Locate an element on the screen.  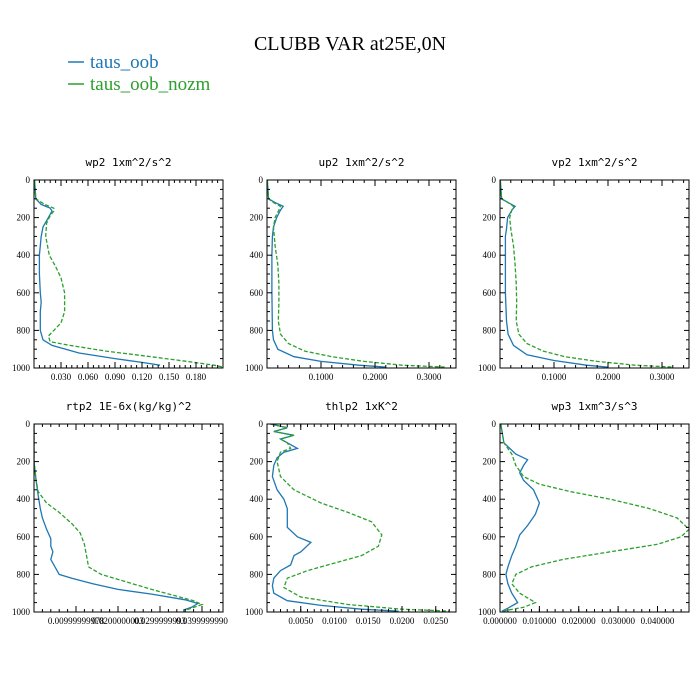
x-tick-label: 0.000000 is located at coordinates (500, 621).